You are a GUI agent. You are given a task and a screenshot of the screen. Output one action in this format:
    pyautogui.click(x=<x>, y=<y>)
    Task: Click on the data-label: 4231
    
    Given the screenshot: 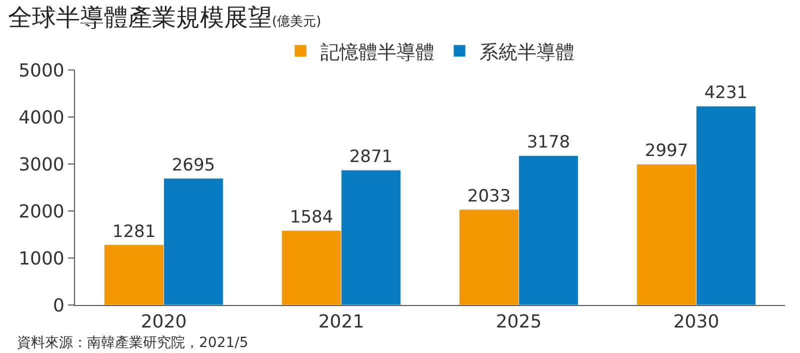 What is the action you would take?
    pyautogui.click(x=726, y=93)
    